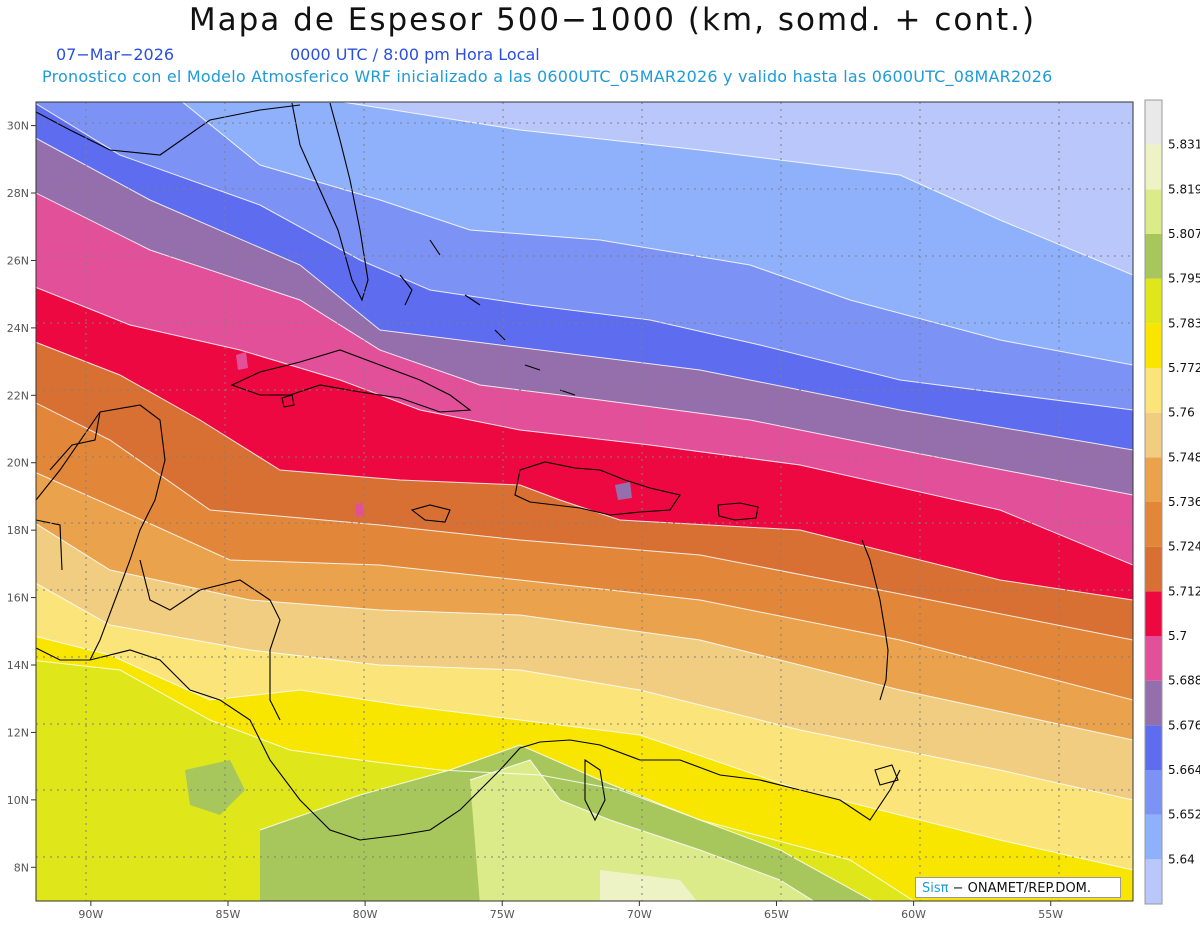 The width and height of the screenshot is (1200, 927). What do you see at coordinates (215, 787) in the screenshot?
I see `patch-green-central-america` at bounding box center [215, 787].